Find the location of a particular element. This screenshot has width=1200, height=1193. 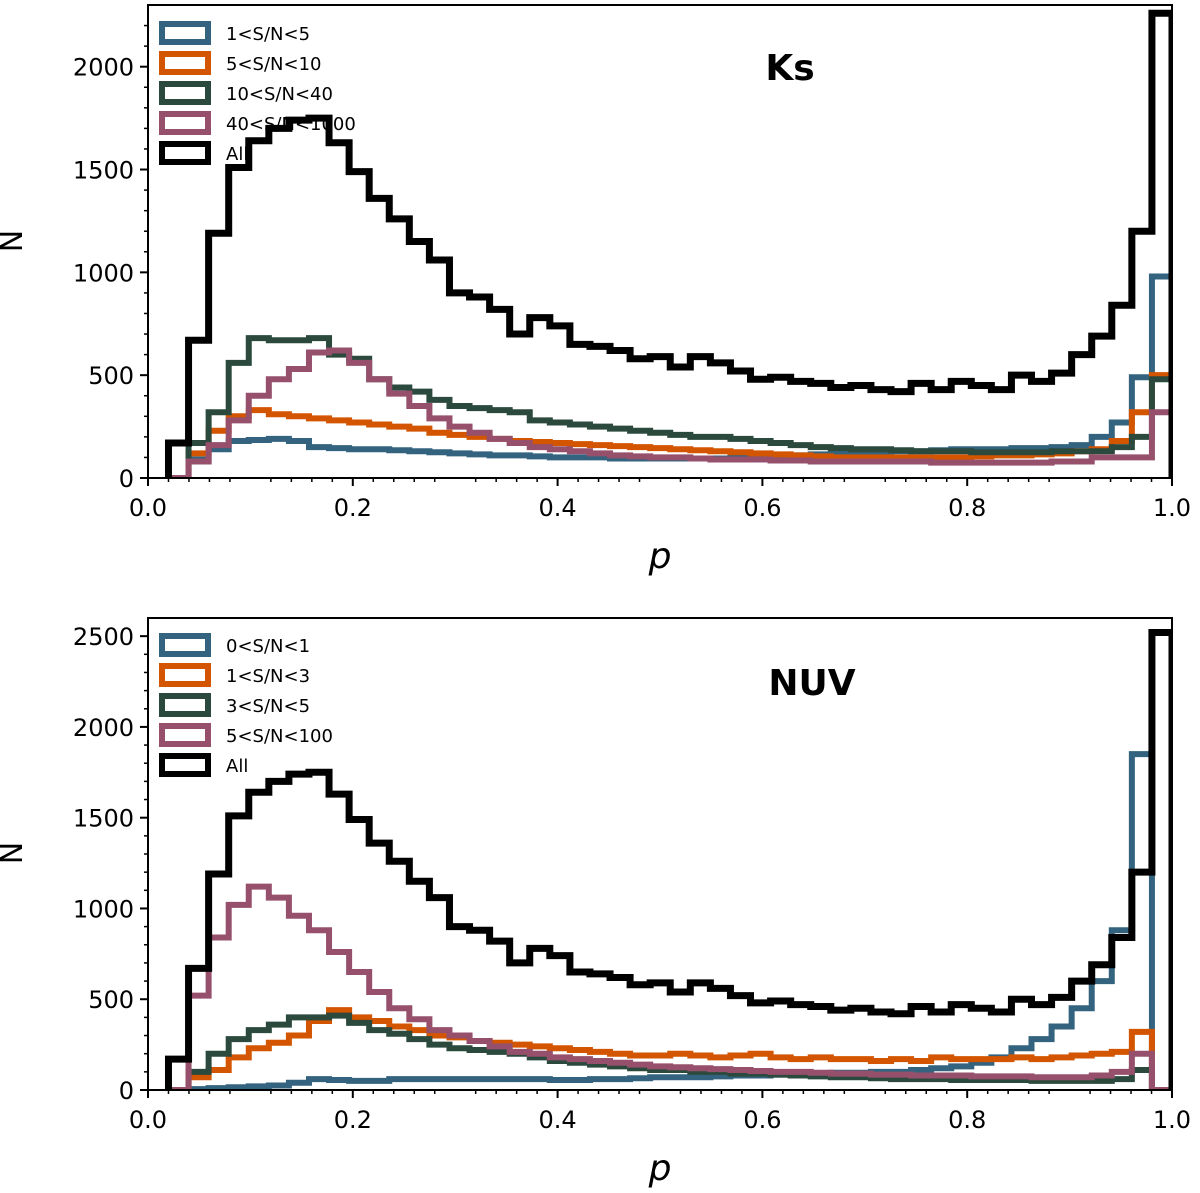

x-tick-label-ks-1: 0.2 is located at coordinates (353, 508).